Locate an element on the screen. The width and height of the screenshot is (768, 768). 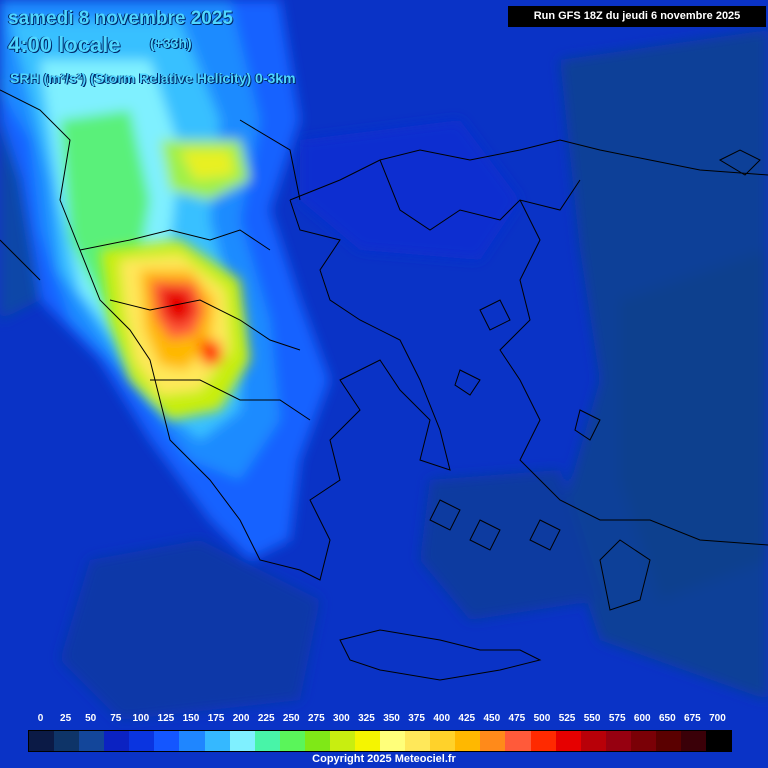
legend-label: 375 is located at coordinates (416, 718).